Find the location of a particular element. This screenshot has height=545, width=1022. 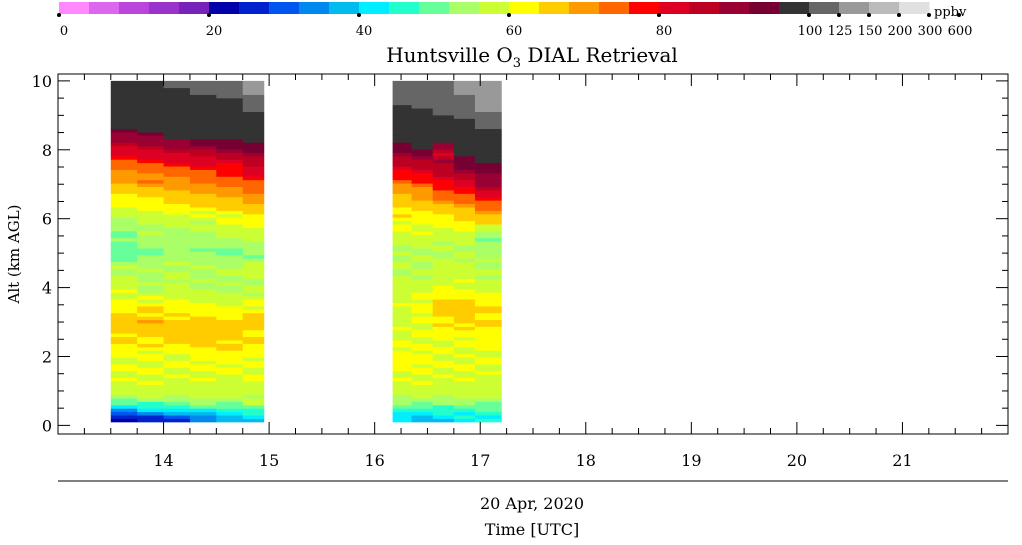

colorbar-tick-label: 150 is located at coordinates (870, 31).